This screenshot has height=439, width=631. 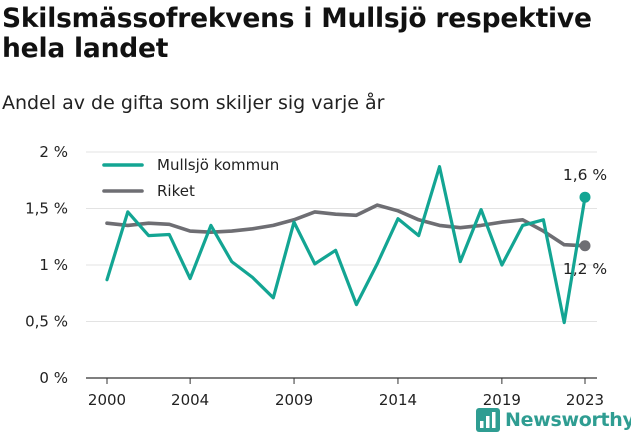 I want to click on y-tick-label: 1 %, so click(x=53, y=265).